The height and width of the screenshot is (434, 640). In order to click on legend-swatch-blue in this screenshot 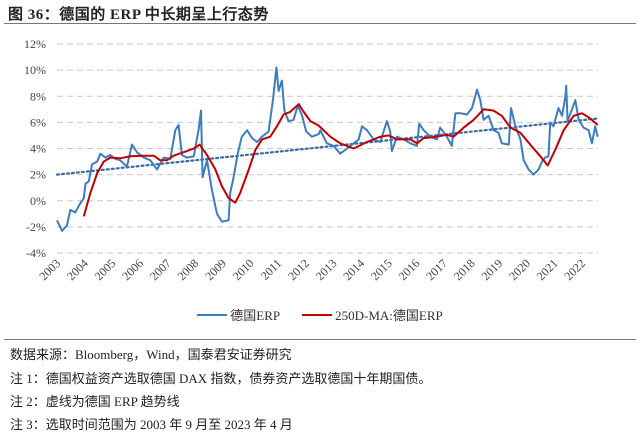, I will do `click(212, 314)`.